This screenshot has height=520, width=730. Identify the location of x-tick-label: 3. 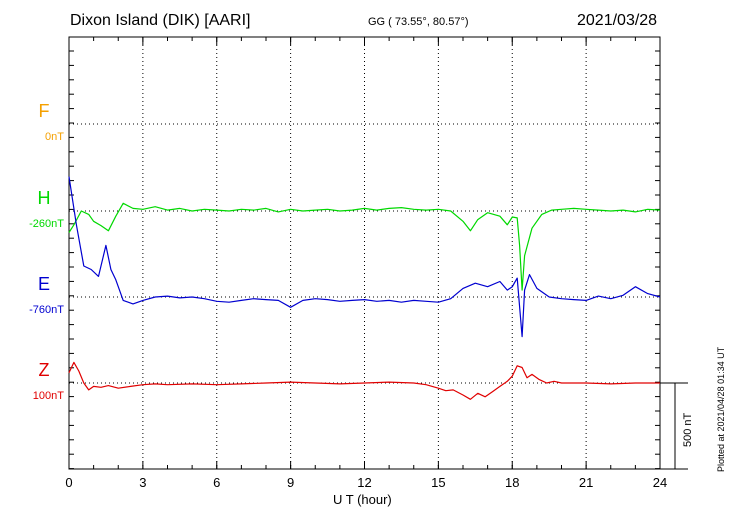
(142, 482).